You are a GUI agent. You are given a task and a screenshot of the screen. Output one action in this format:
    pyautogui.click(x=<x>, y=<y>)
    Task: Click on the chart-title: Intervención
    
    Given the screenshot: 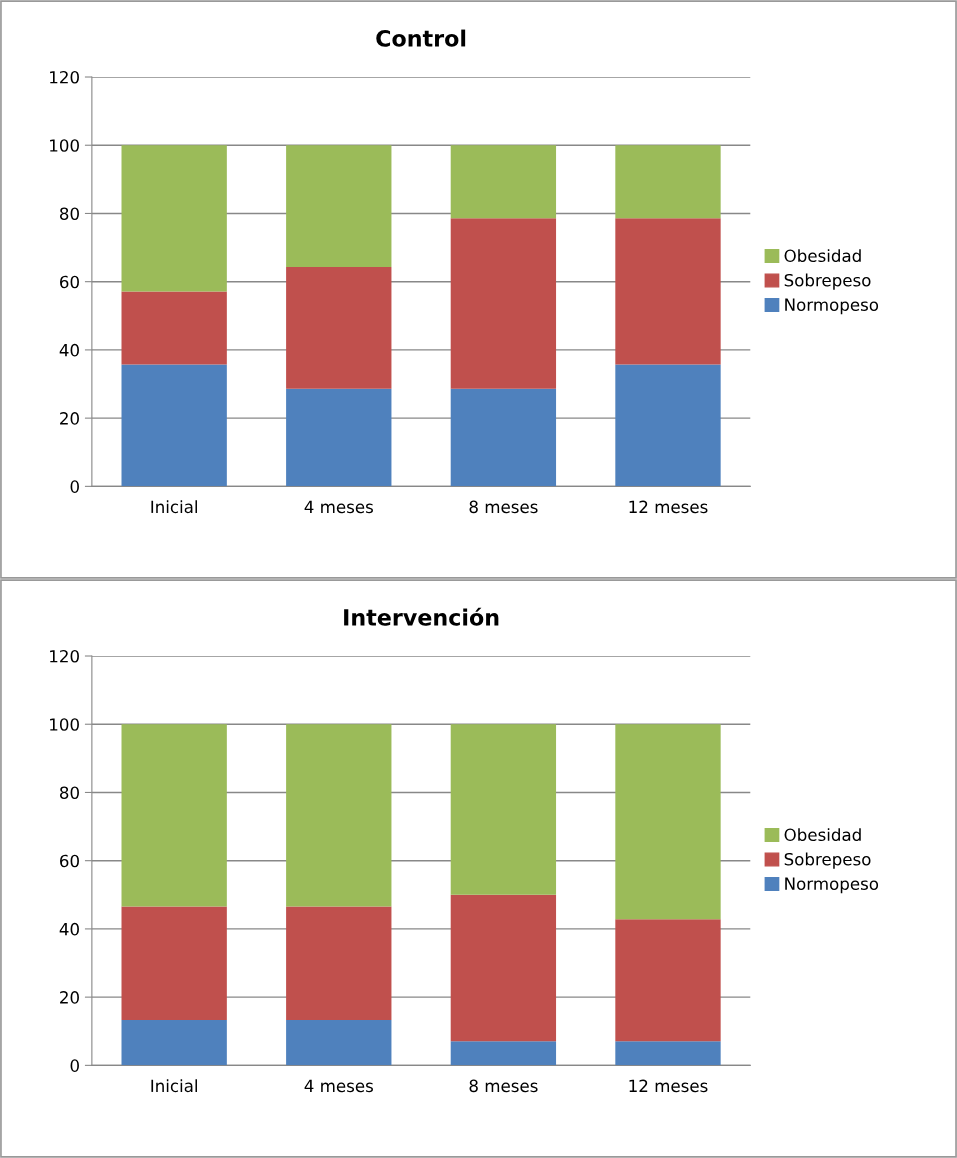 What is the action you would take?
    pyautogui.click(x=421, y=616)
    